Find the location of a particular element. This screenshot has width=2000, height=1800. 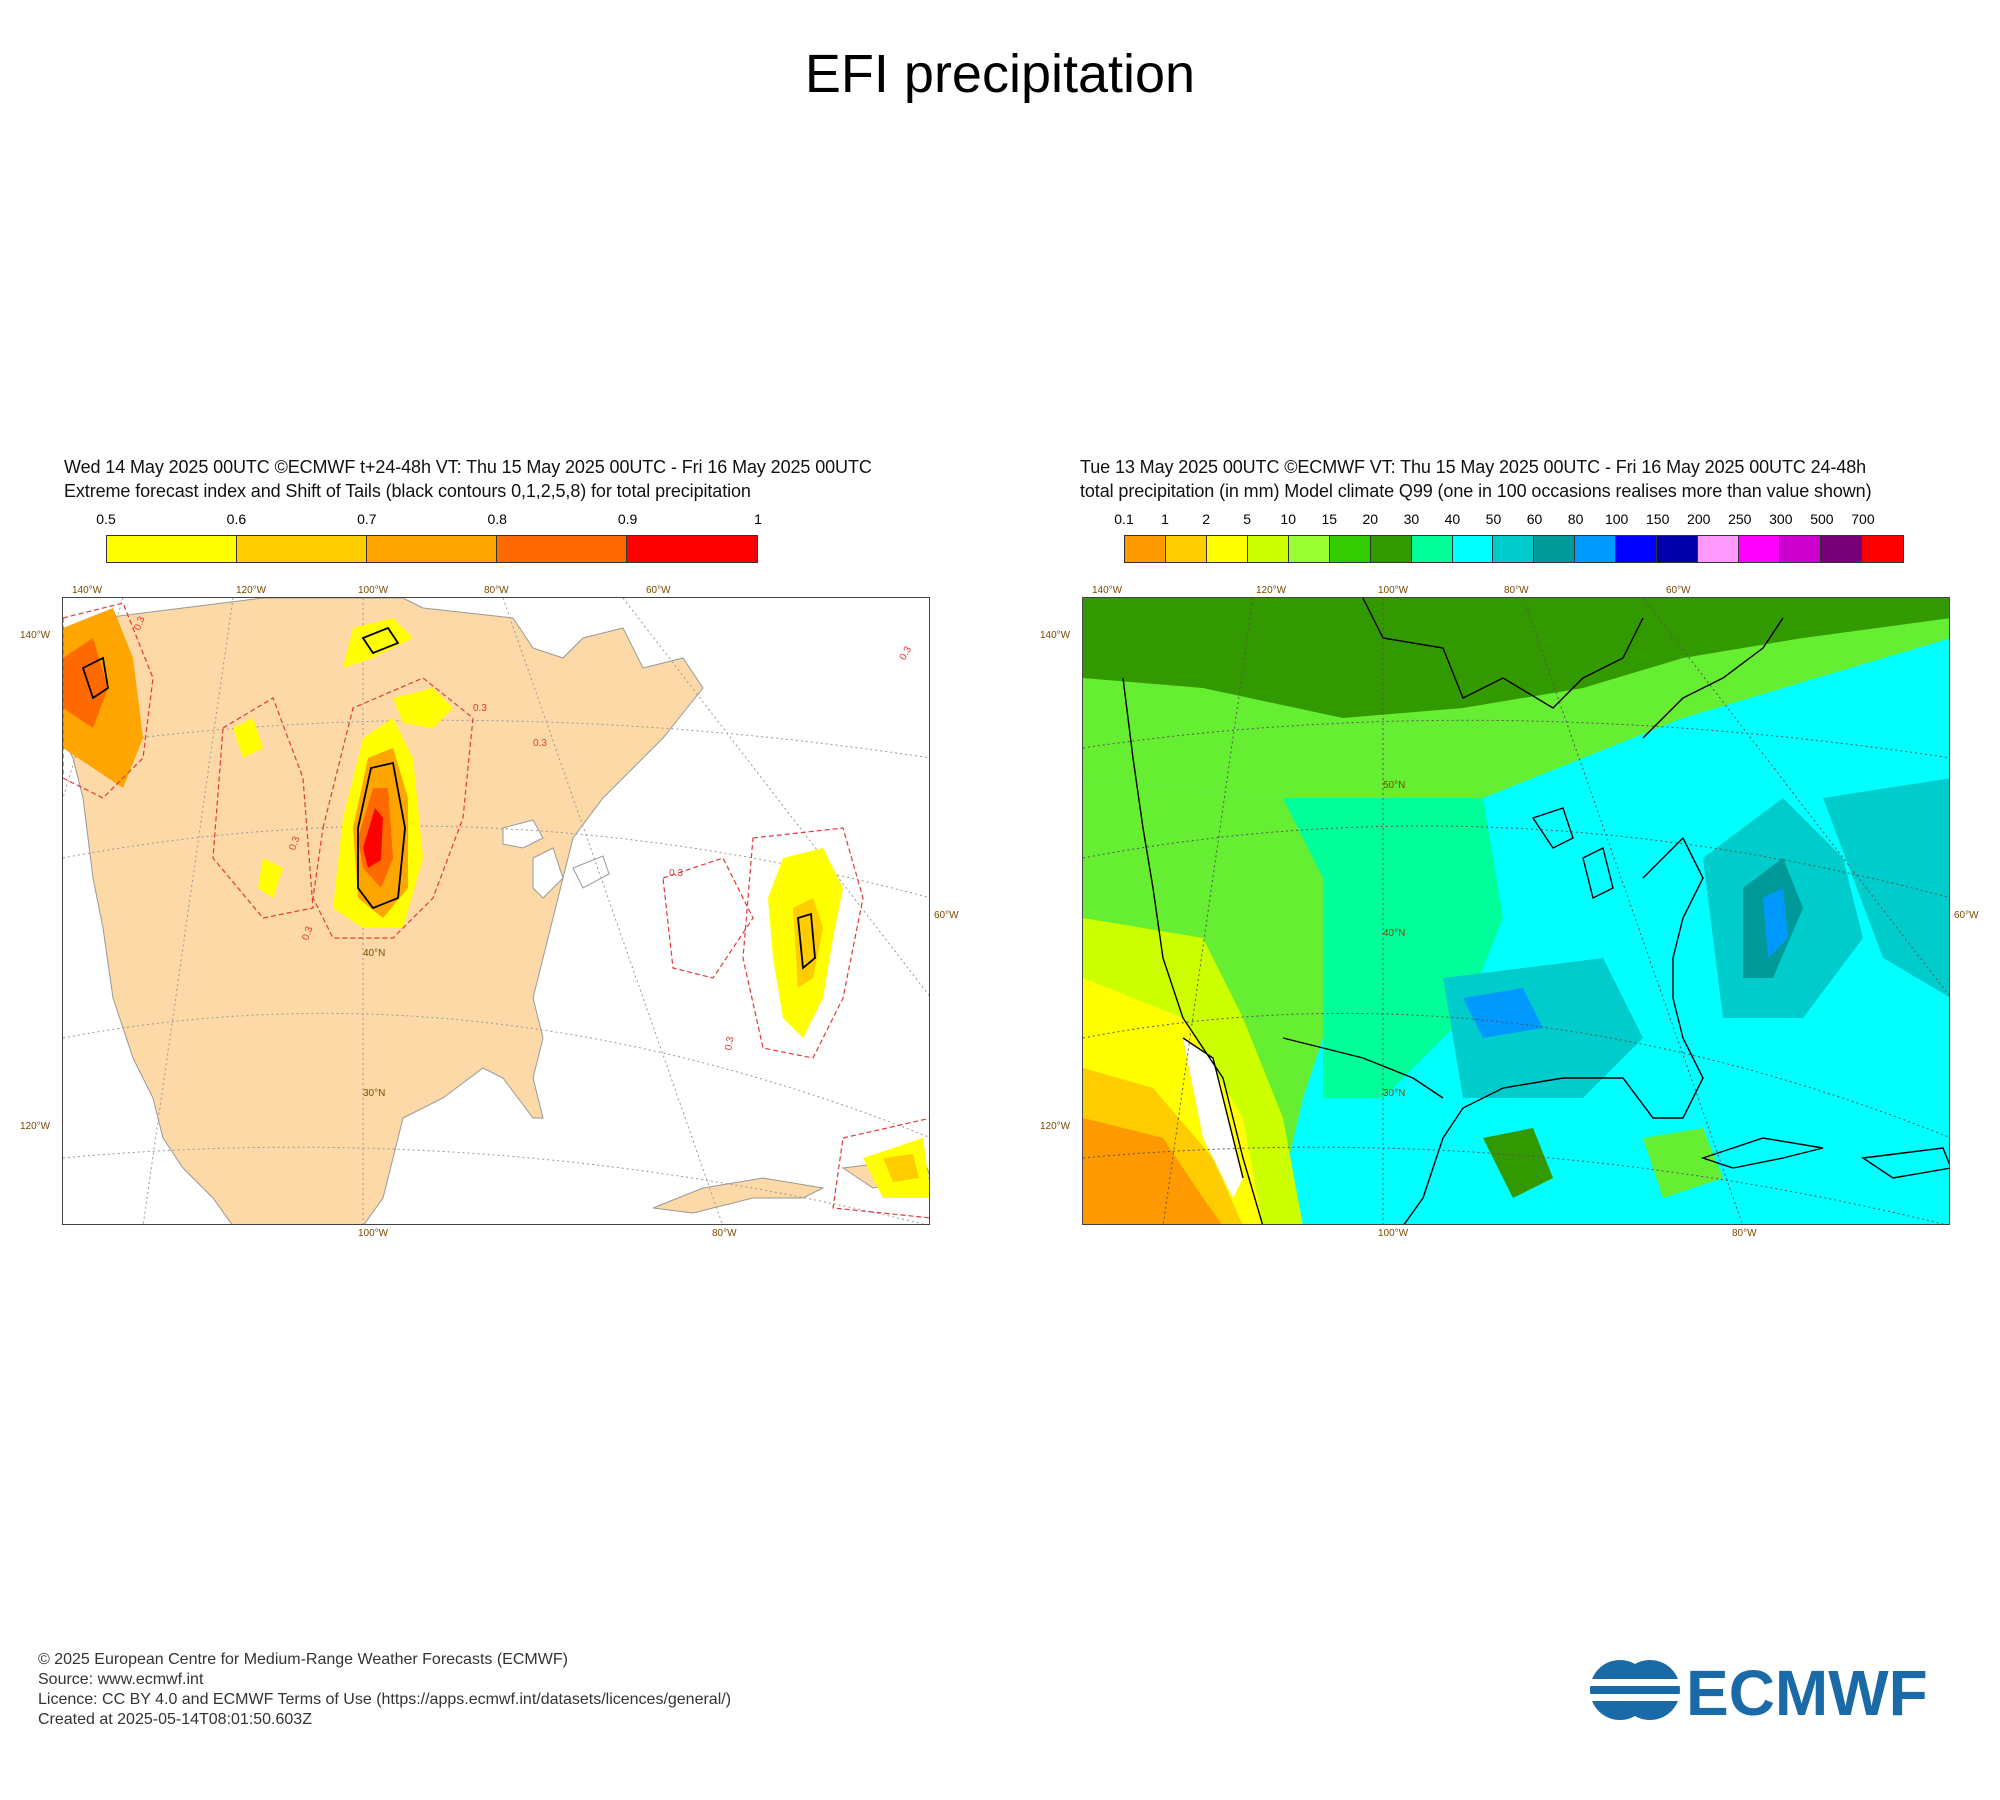

q99-colorbar-tick: 15 is located at coordinates (1329, 519).